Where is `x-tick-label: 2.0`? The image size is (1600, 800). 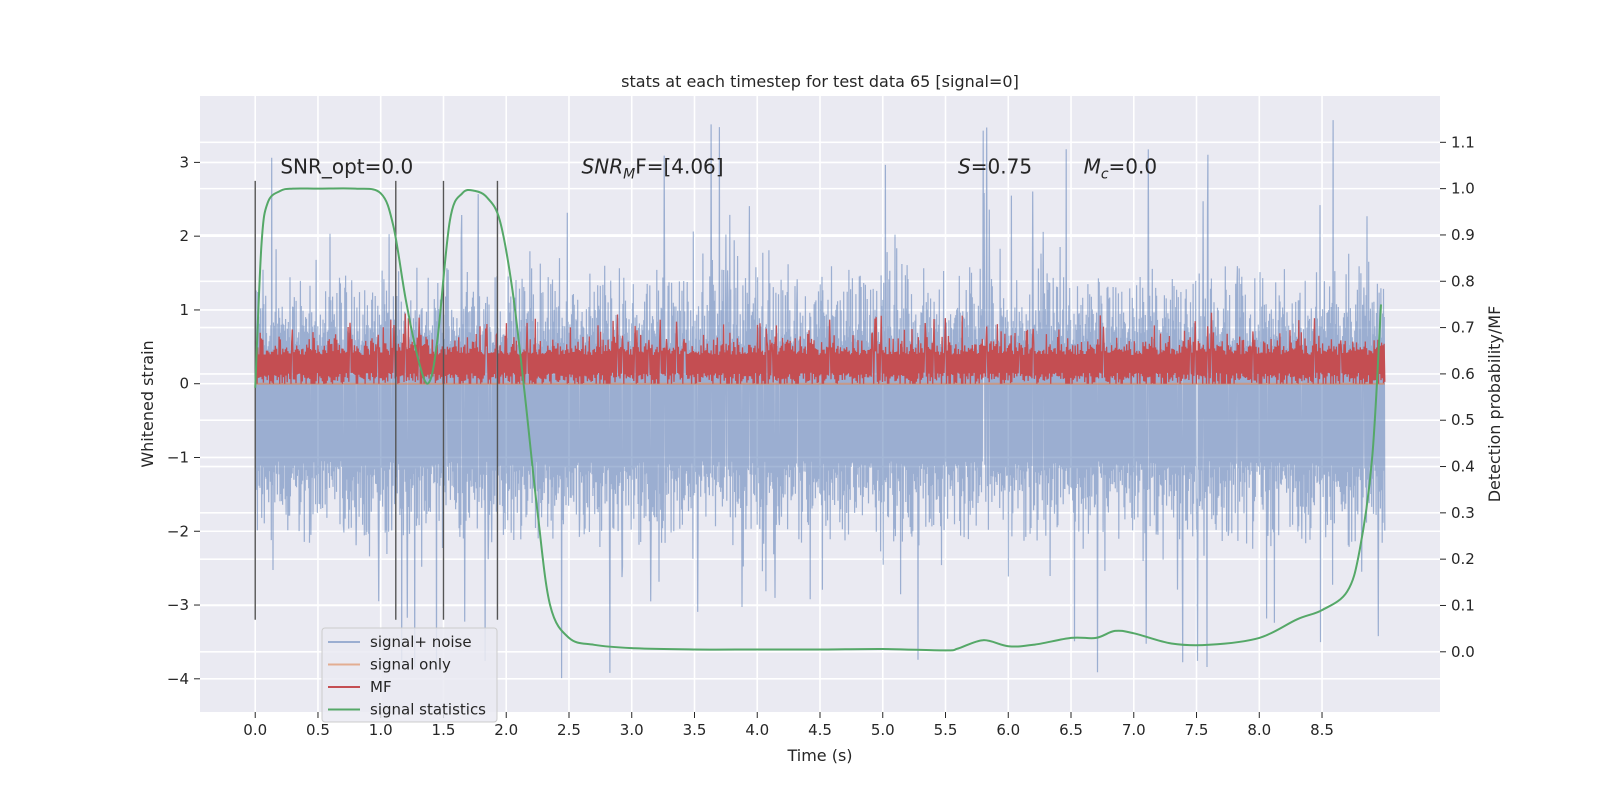
x-tick-label: 2.0 is located at coordinates (506, 730).